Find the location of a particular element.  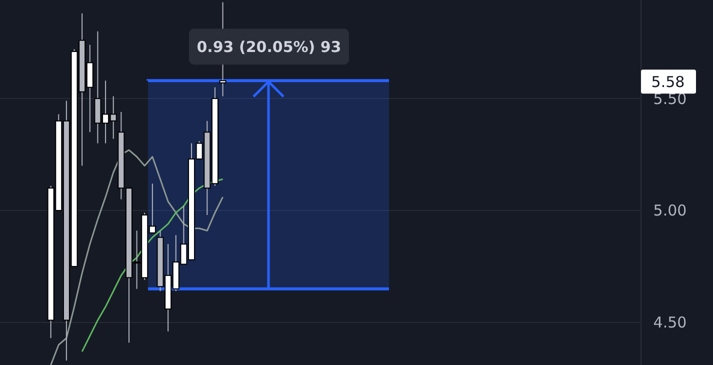

text: 5.58 is located at coordinates (668, 81).